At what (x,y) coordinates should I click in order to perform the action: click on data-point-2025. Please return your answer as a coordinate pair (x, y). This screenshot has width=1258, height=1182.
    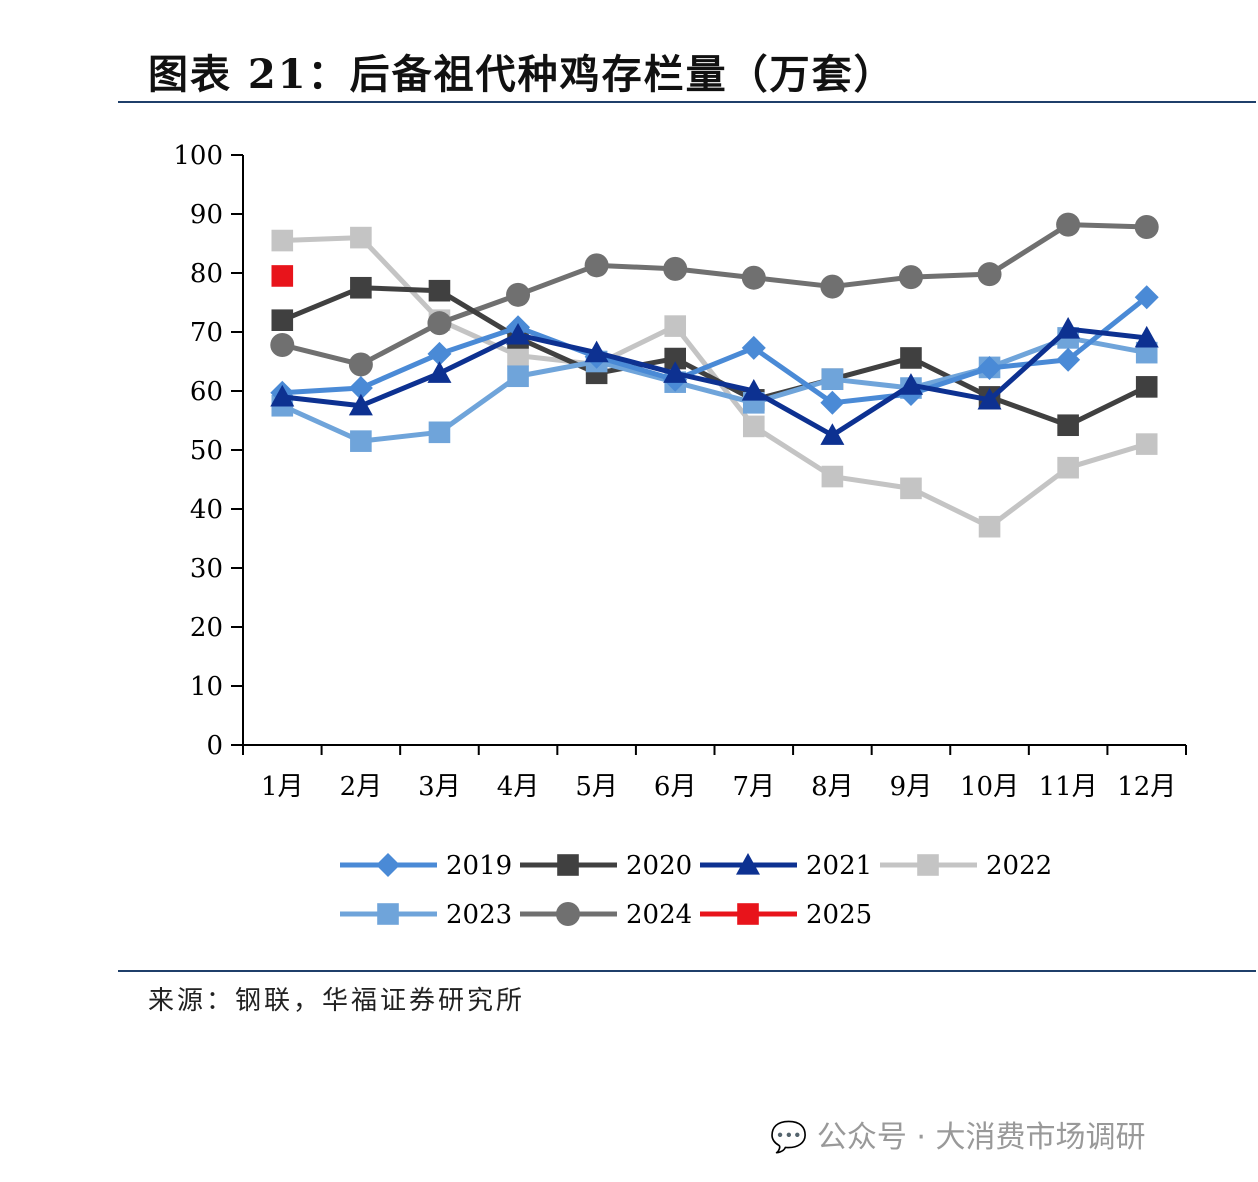
    Looking at the image, I should click on (282, 276).